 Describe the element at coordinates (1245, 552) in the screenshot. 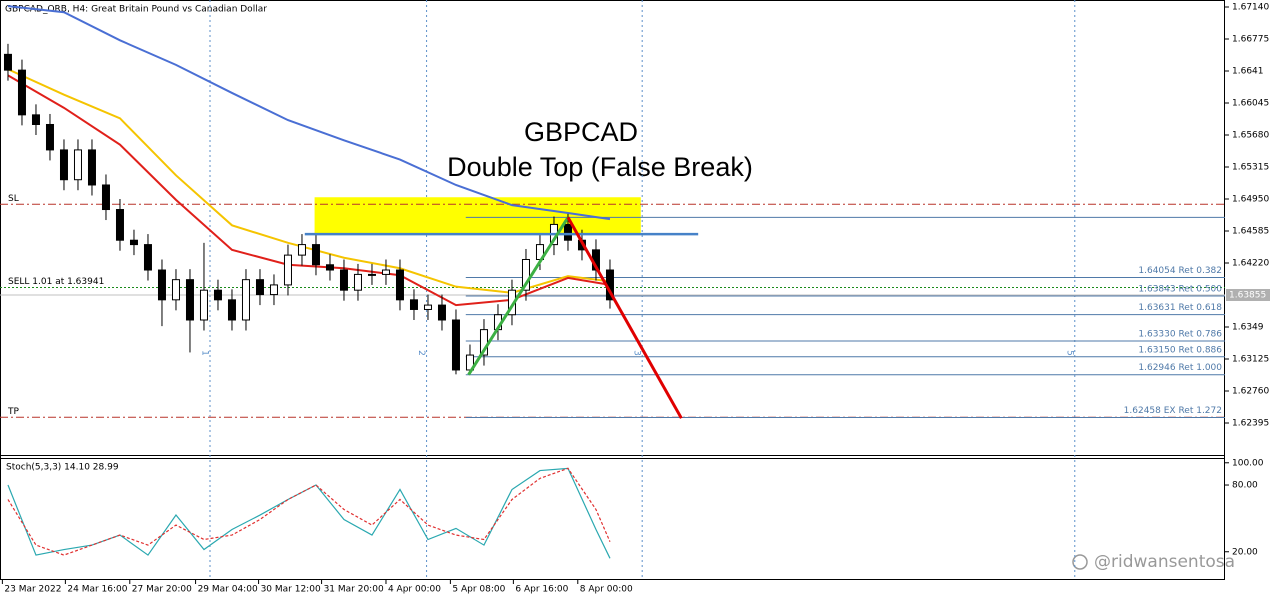

I see `y-tick-label: 20.00` at that location.